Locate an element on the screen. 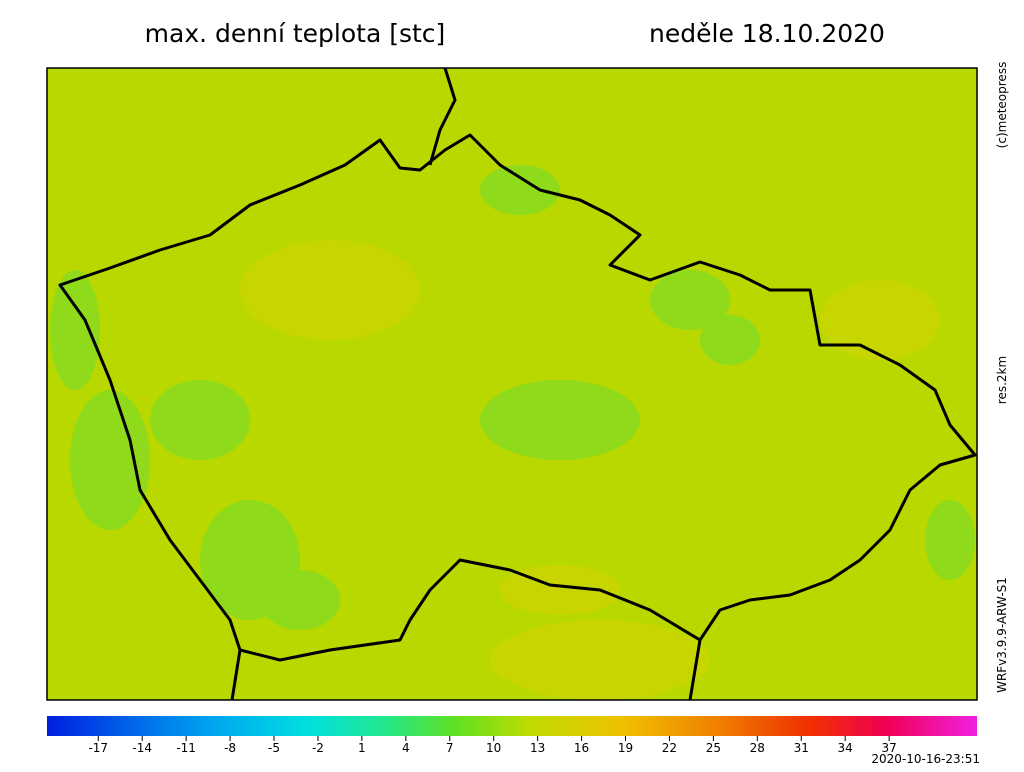  colorbar-tick-label: 13 is located at coordinates (537, 748).